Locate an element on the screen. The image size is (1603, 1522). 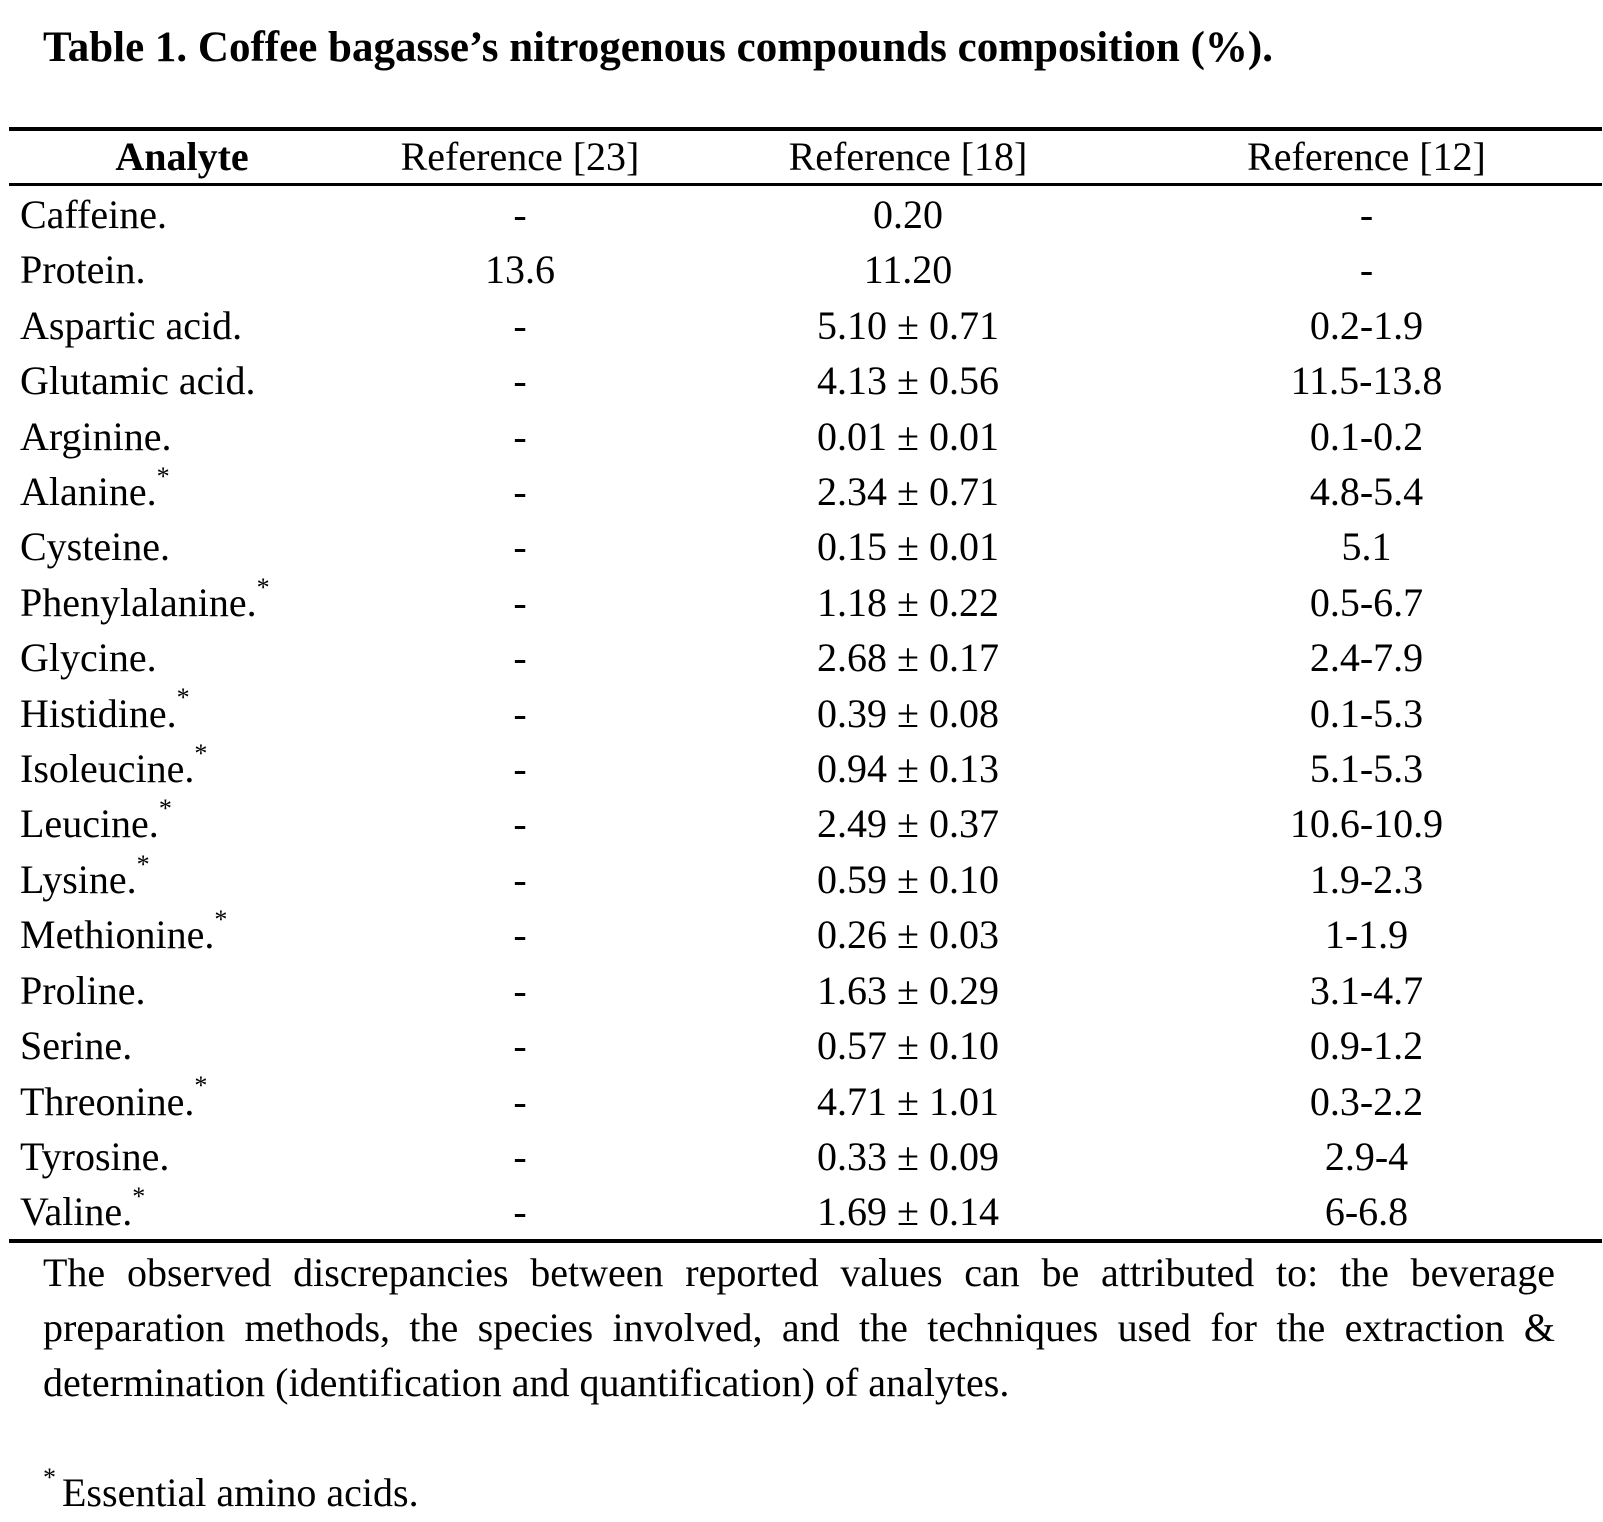
reference-18-cell: 0.26 ± 0.03 is located at coordinates (908, 935).